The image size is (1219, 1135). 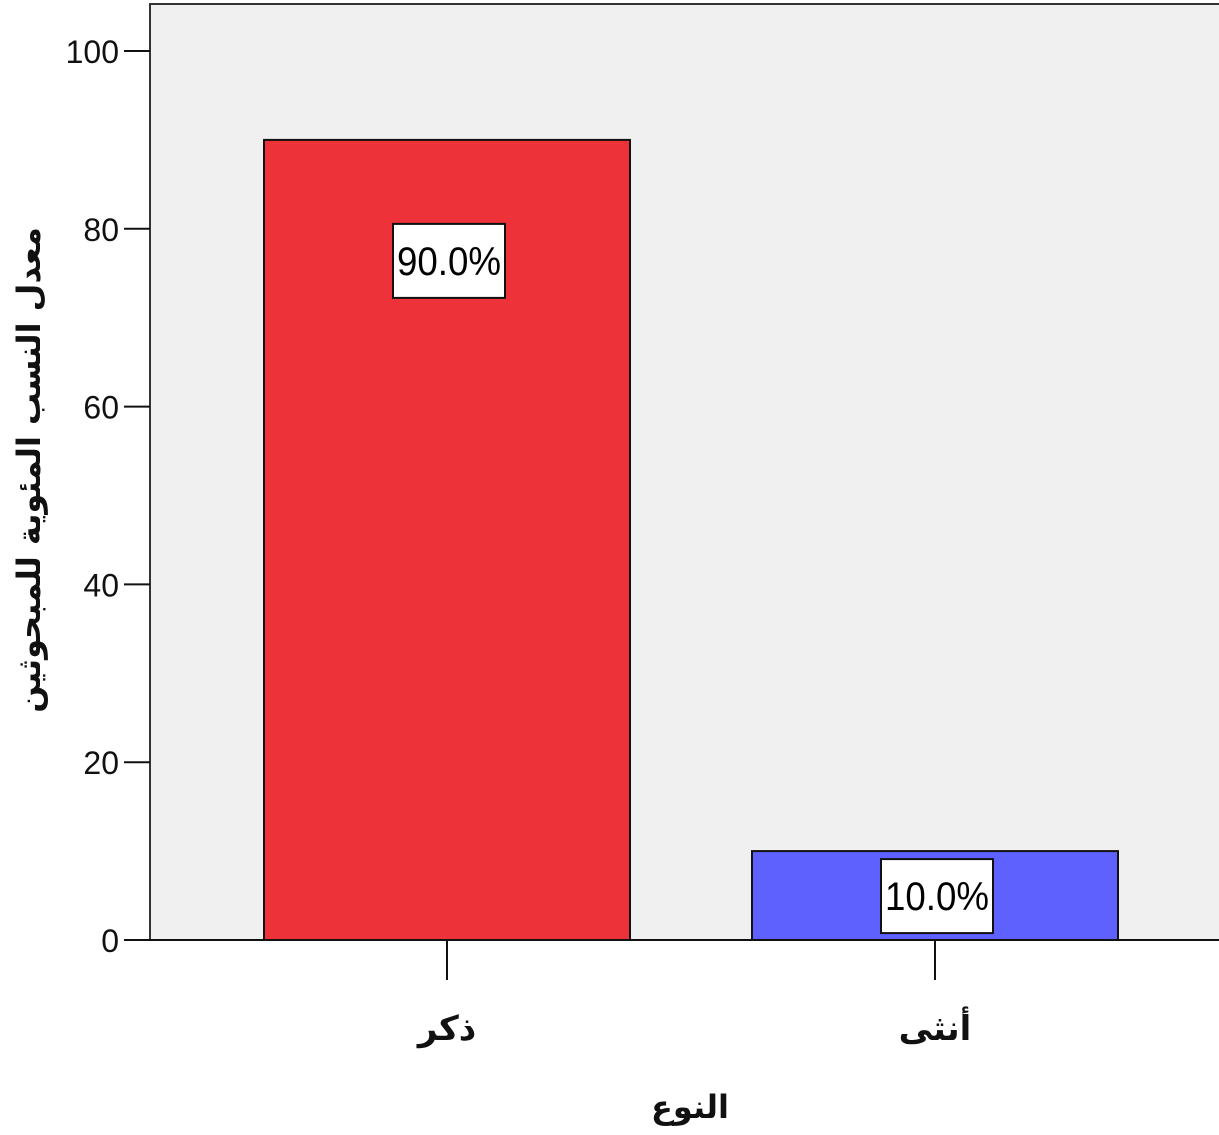 I want to click on y-tick-label-60: 60, so click(x=101, y=408).